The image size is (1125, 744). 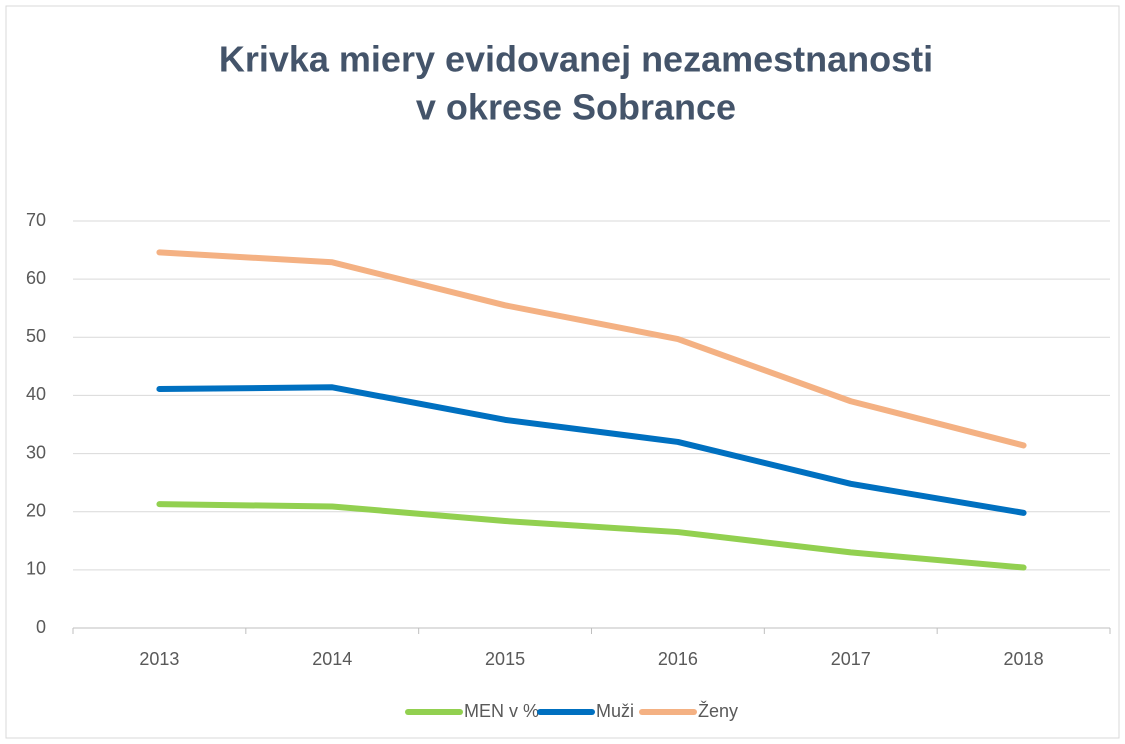 I want to click on y-tick-label: 50, so click(x=36, y=336).